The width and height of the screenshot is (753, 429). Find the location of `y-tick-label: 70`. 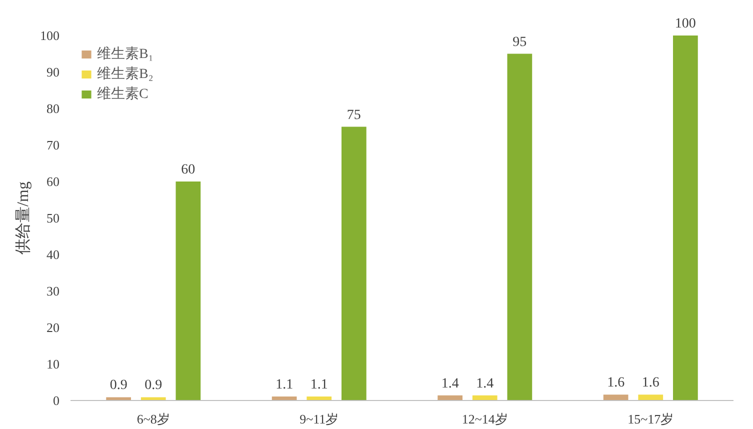

y-tick-label: 70 is located at coordinates (53, 145).